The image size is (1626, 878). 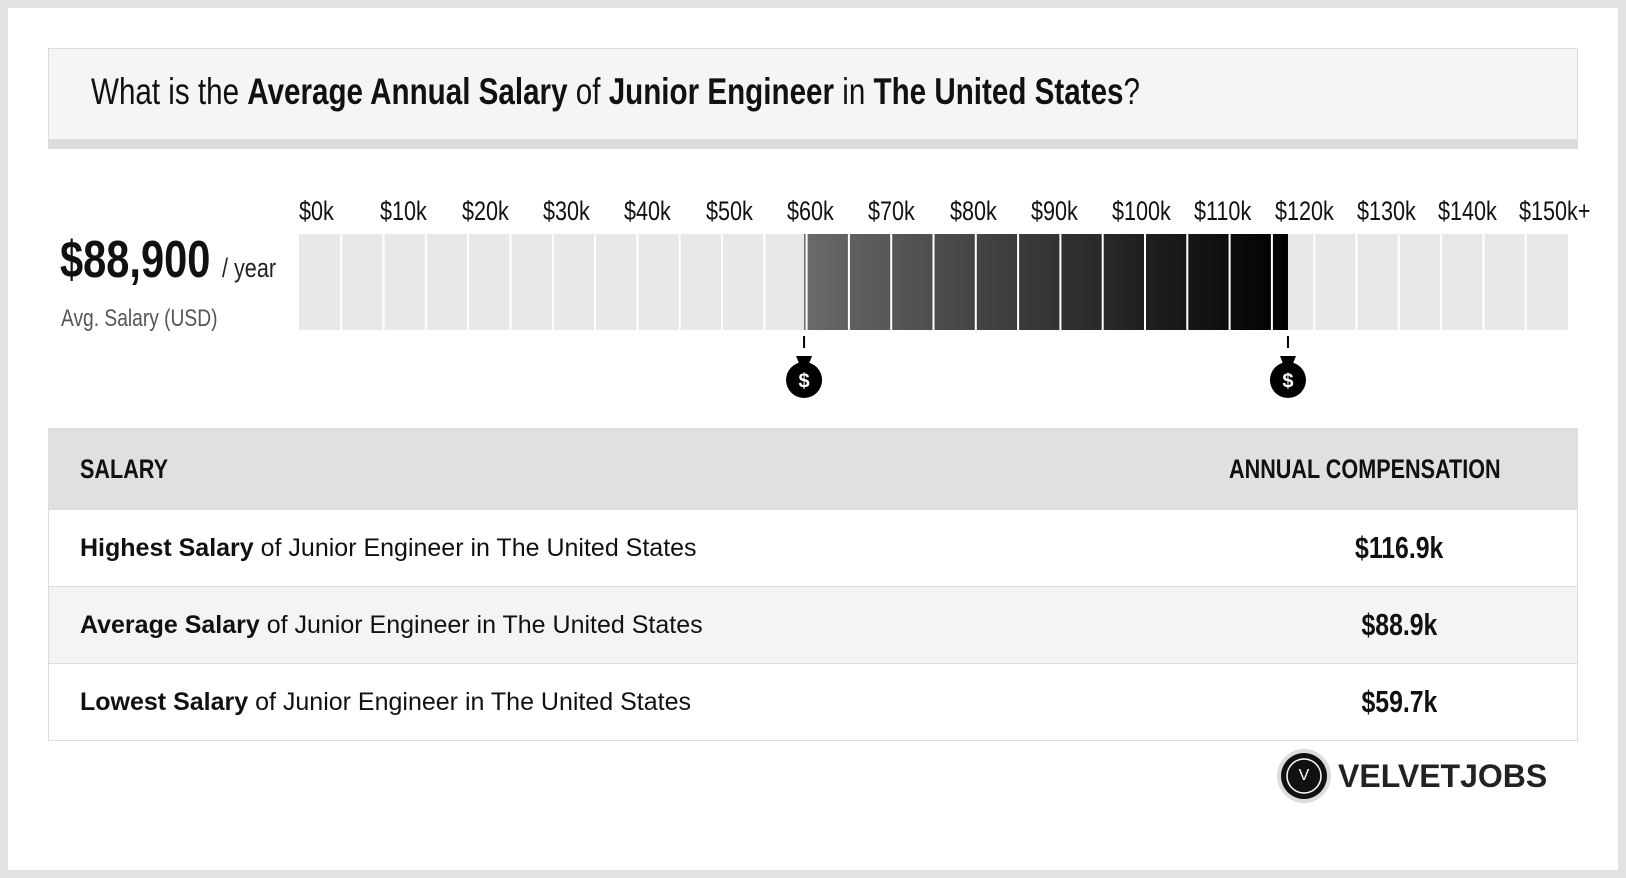 I want to click on avg-amount: $88,900, so click(x=154, y=260).